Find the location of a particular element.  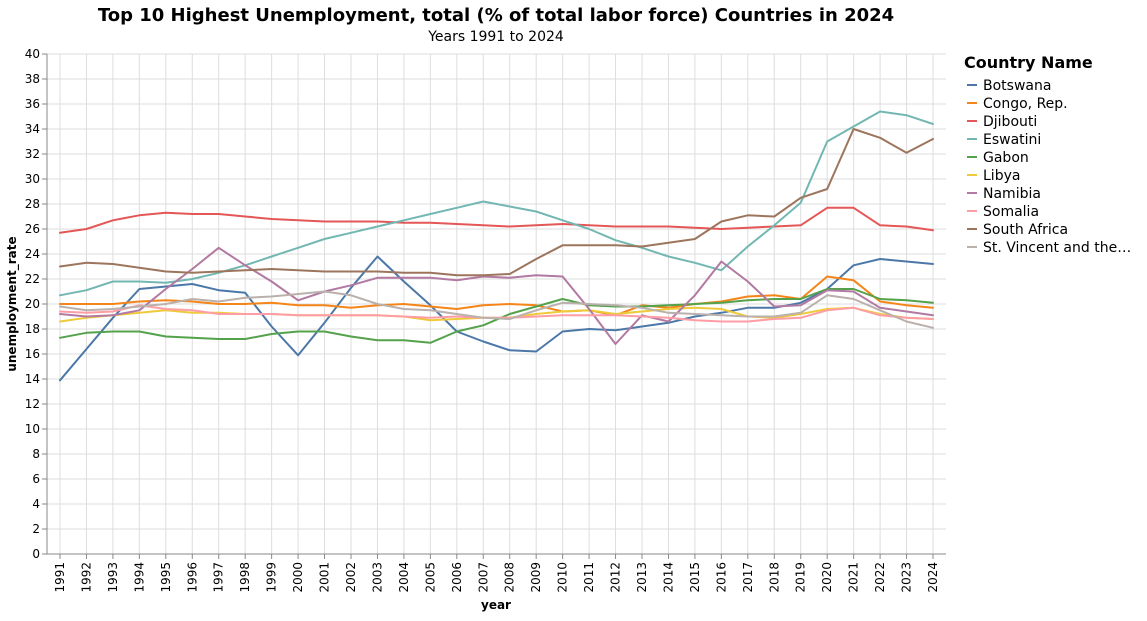

x-tick-label: 2005 is located at coordinates (430, 577).